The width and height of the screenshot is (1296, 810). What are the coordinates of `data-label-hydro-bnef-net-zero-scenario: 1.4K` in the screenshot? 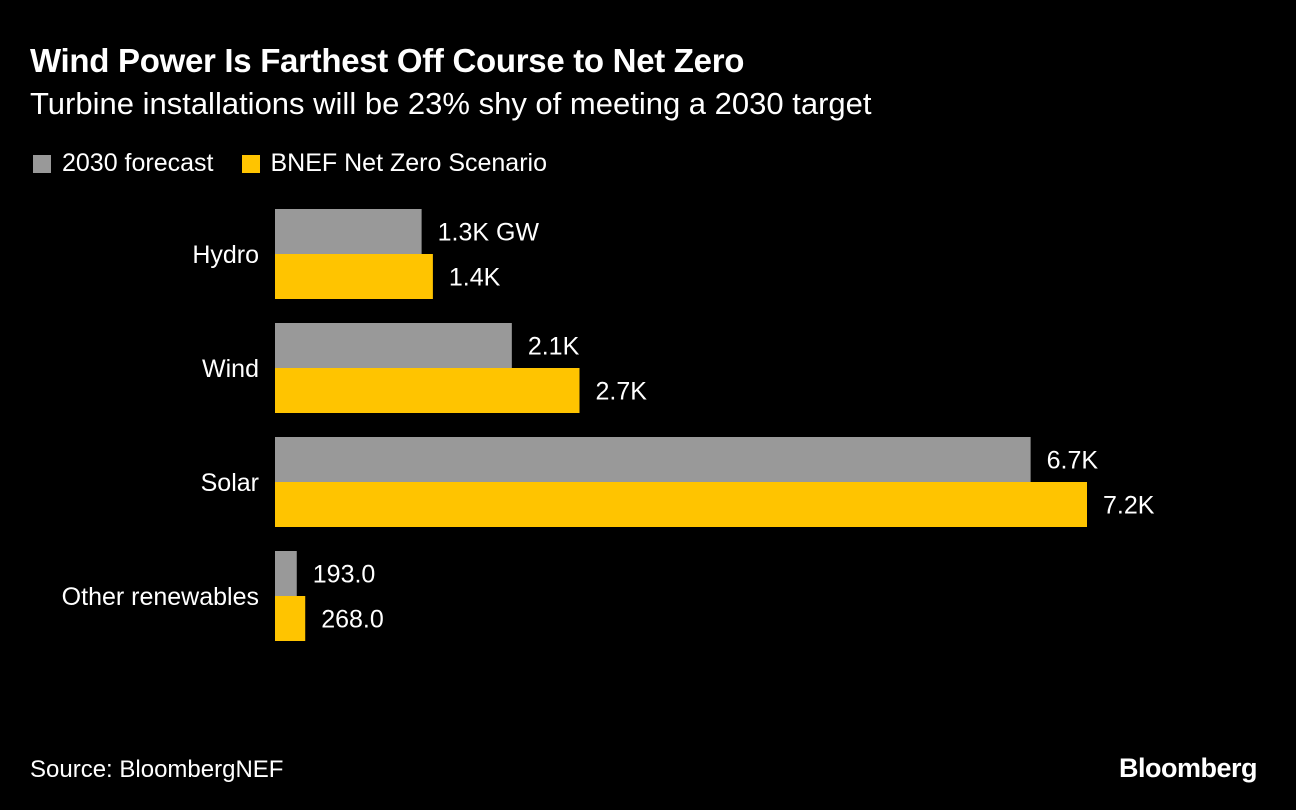 It's located at (475, 278).